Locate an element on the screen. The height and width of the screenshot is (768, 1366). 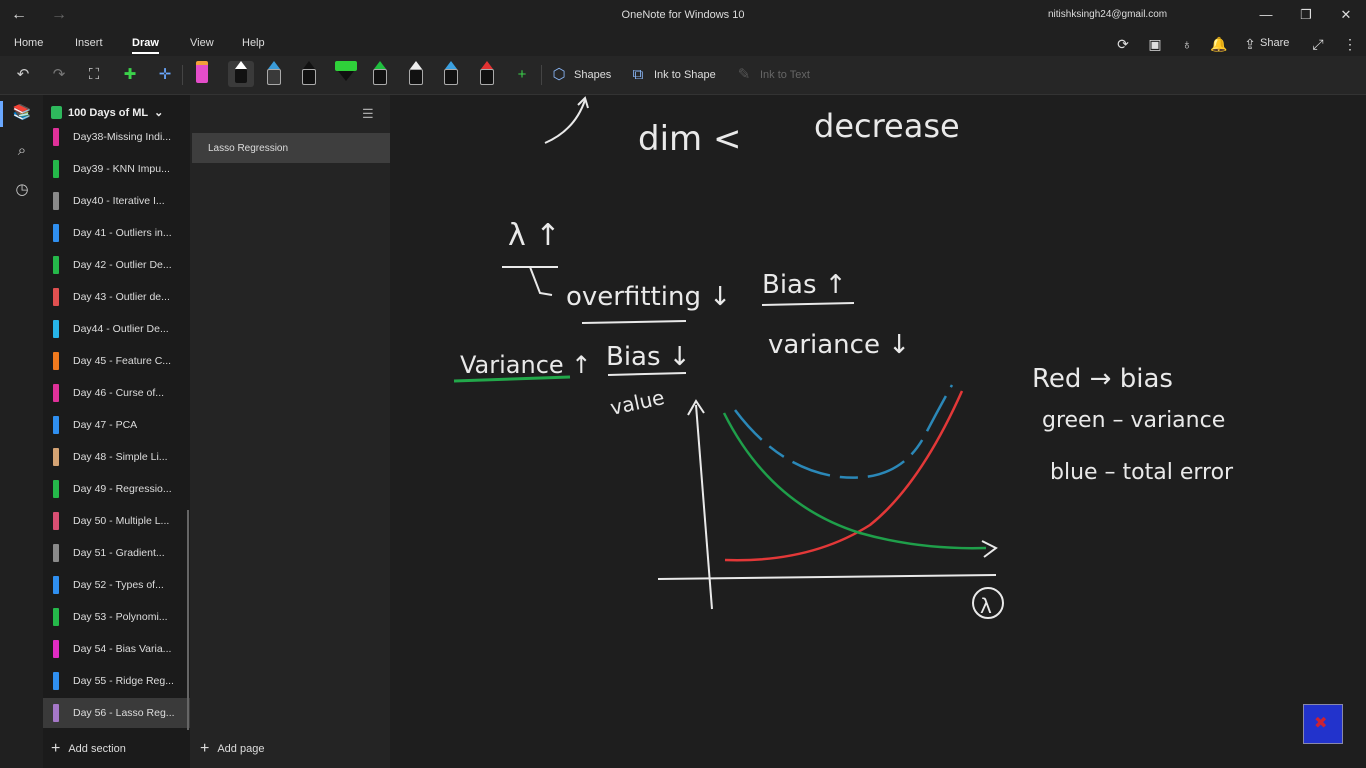
undo-icon: ↶ is located at coordinates (23, 74).